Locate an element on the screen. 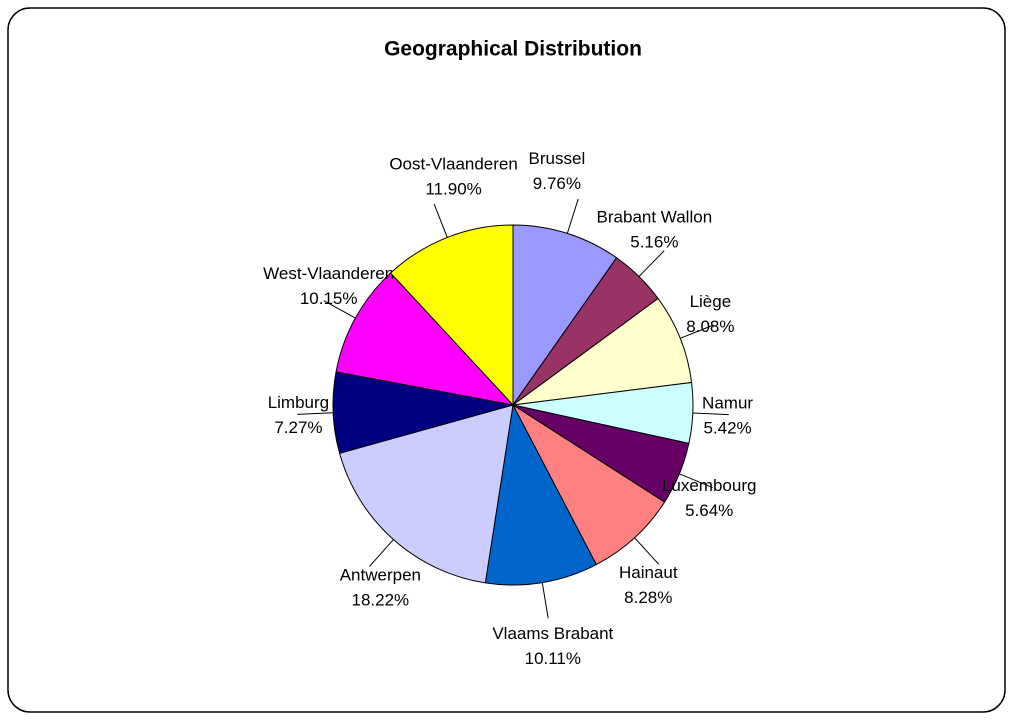 The width and height of the screenshot is (1013, 720). slice-label: Brussel is located at coordinates (557, 158).